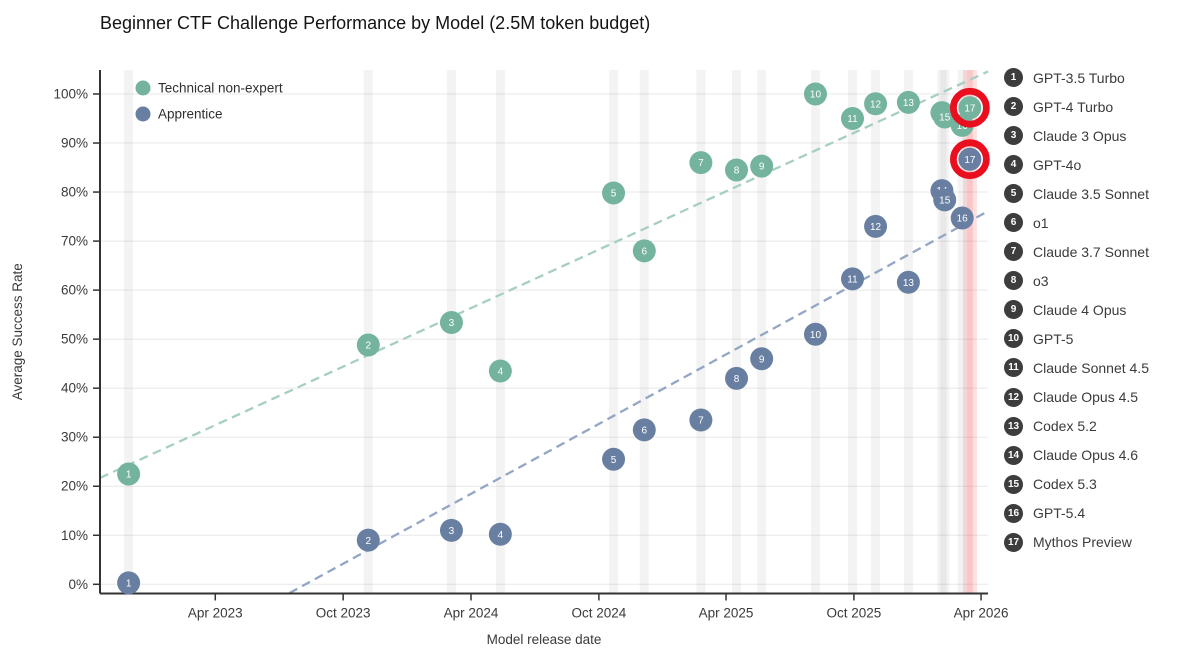 Image resolution: width=1200 pixels, height=668 pixels. I want to click on y-tick-label: 30%, so click(74, 437).